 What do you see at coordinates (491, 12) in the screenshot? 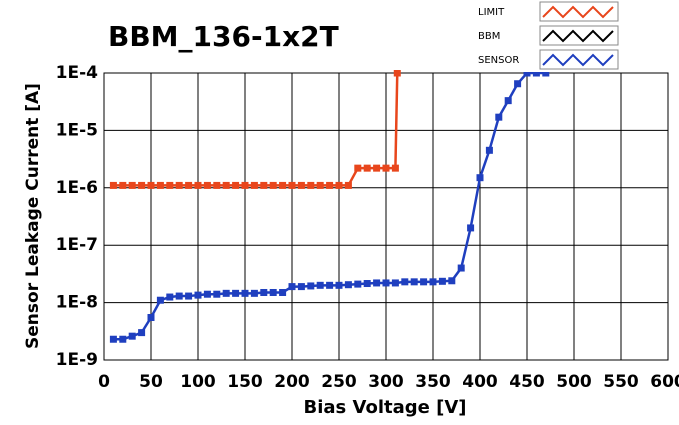
I see `legend-label: LIMIT` at bounding box center [491, 12].